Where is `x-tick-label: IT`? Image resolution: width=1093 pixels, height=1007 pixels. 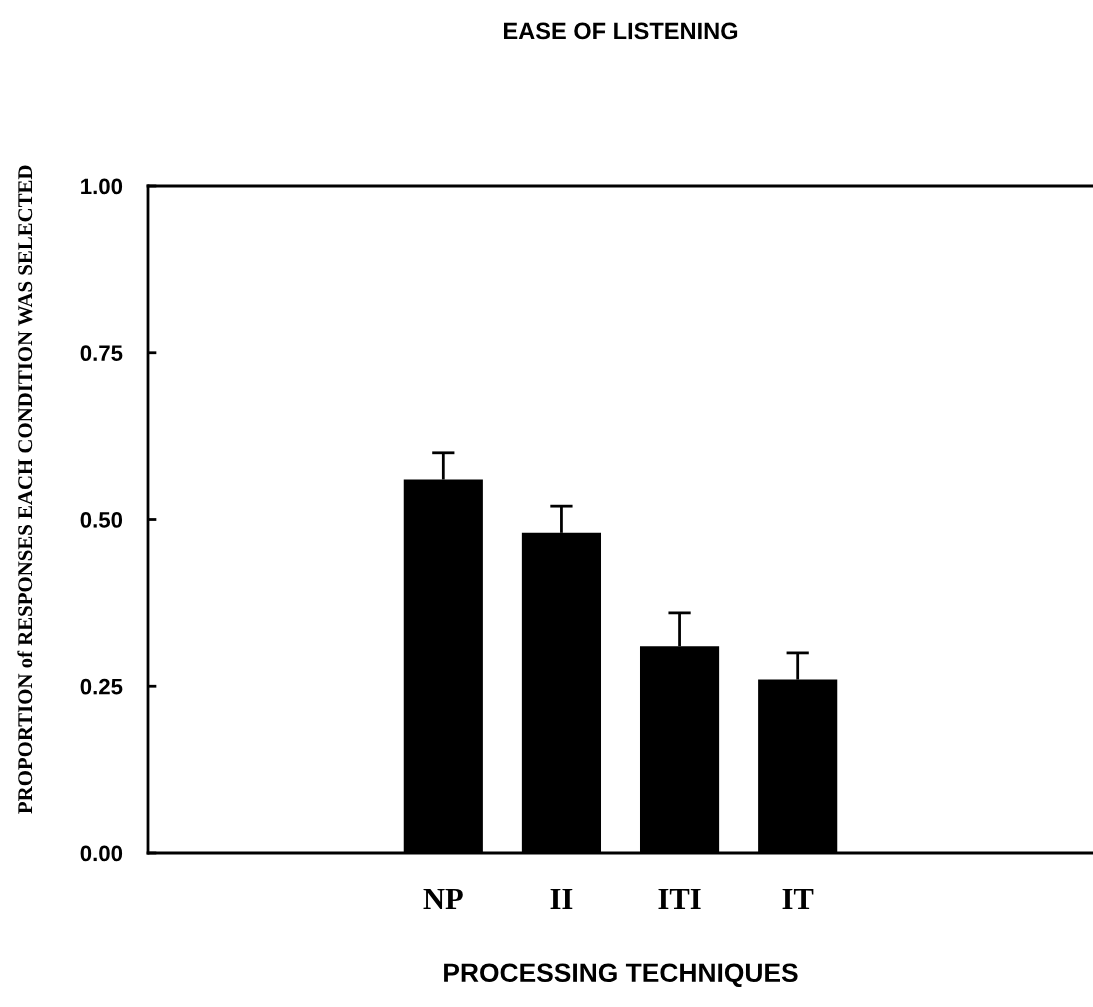 x-tick-label: IT is located at coordinates (798, 898).